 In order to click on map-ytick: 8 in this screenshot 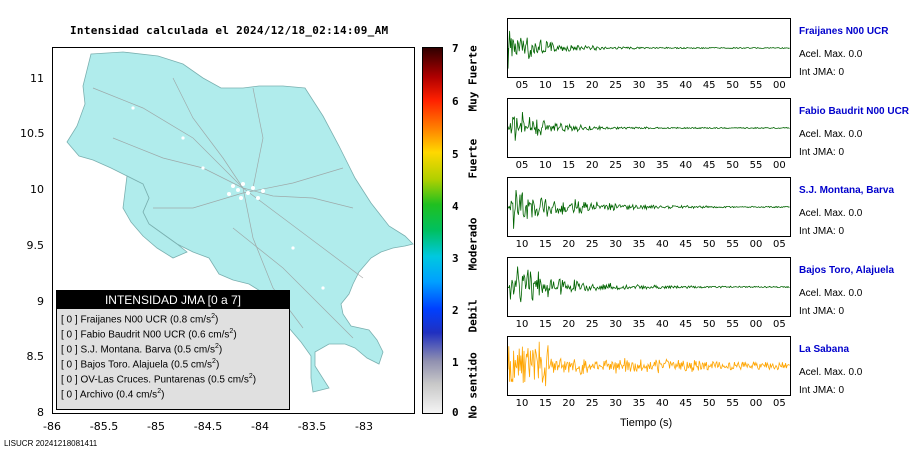, I will do `click(40, 412)`.